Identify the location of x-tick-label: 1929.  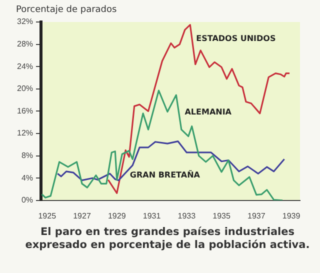
(117, 215).